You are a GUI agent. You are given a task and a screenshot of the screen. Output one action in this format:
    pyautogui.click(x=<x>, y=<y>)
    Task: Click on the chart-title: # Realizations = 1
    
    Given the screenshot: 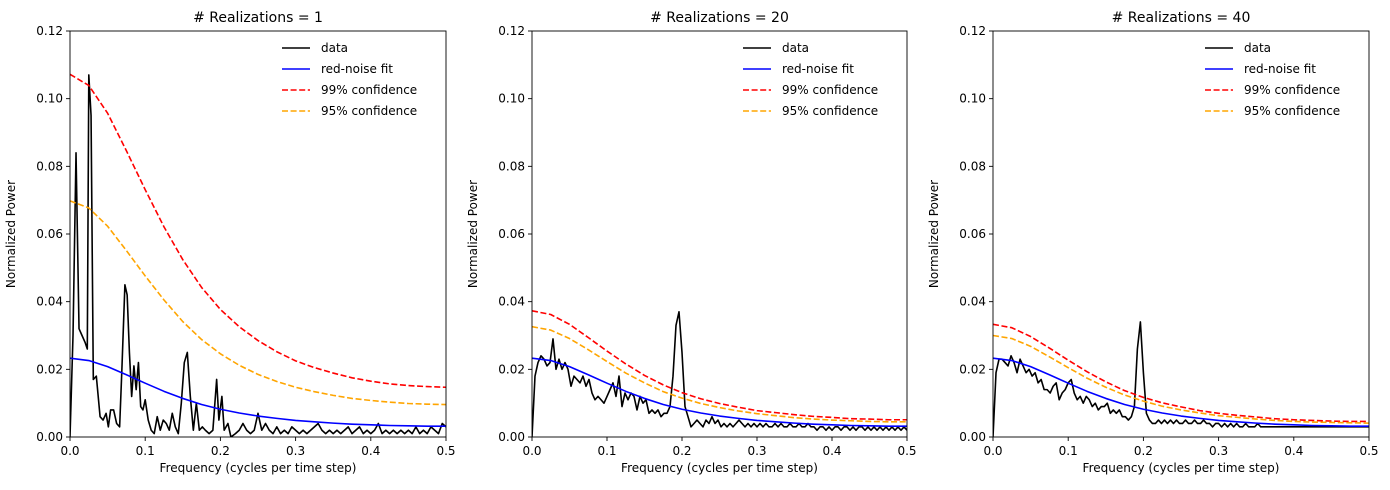 What is the action you would take?
    pyautogui.click(x=258, y=18)
    